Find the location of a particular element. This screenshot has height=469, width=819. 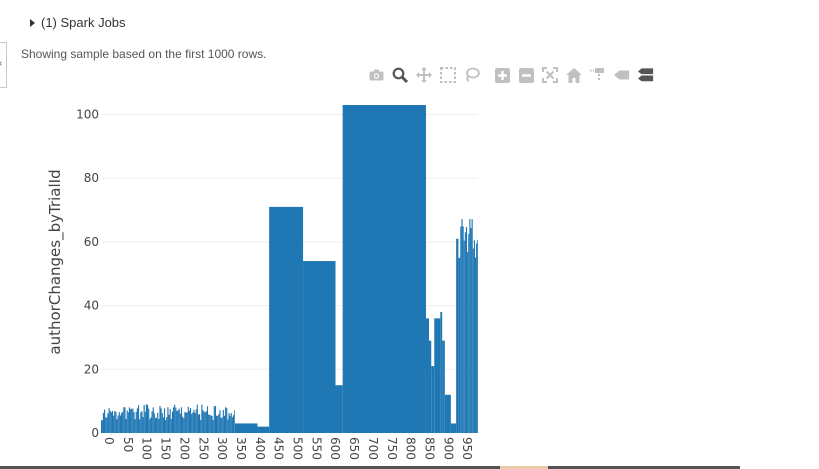

box-select-icon is located at coordinates (448, 75).